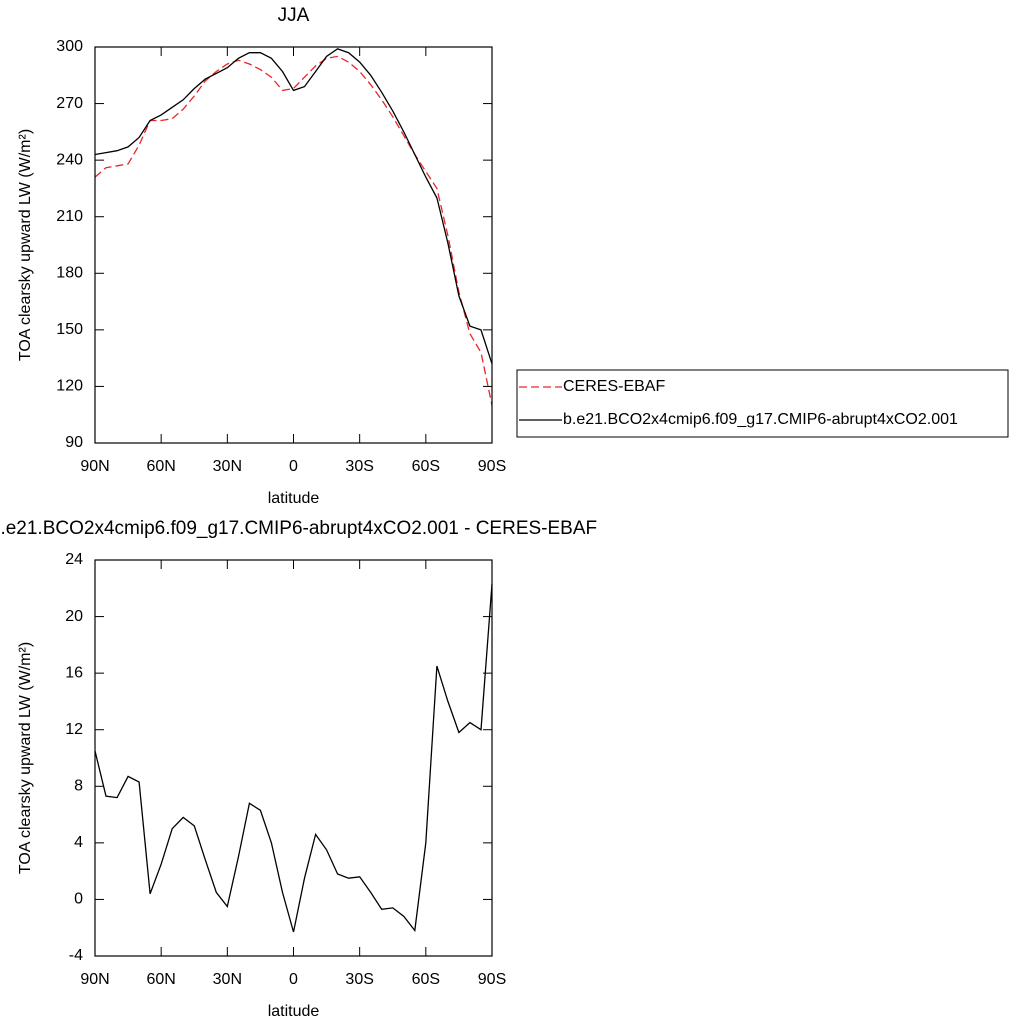 This screenshot has width=1024, height=1024. Describe the element at coordinates (78, 786) in the screenshot. I see `y-tick-label: 8` at that location.